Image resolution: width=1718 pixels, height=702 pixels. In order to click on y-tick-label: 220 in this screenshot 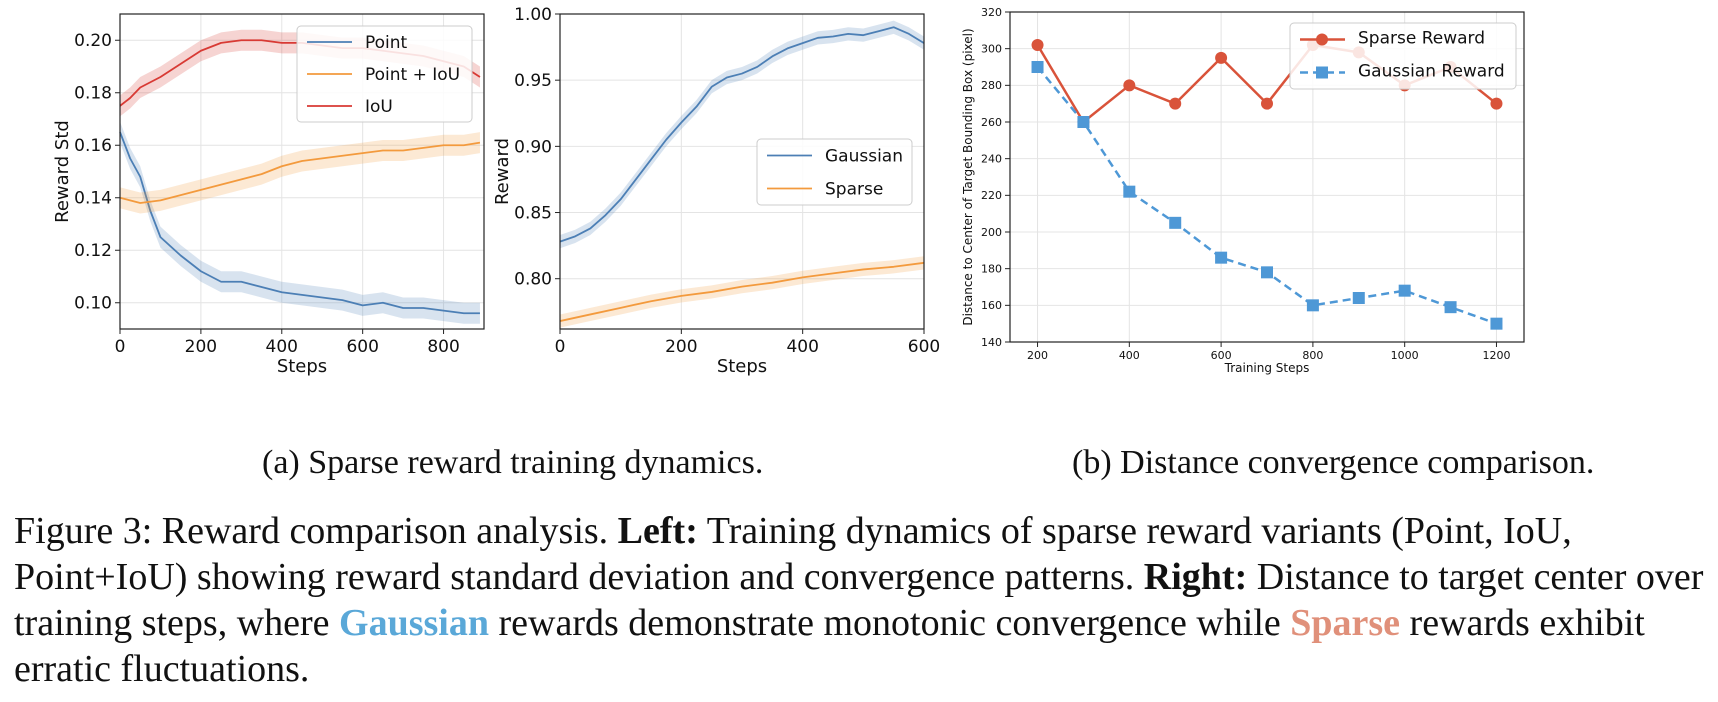, I will do `click(991, 195)`.